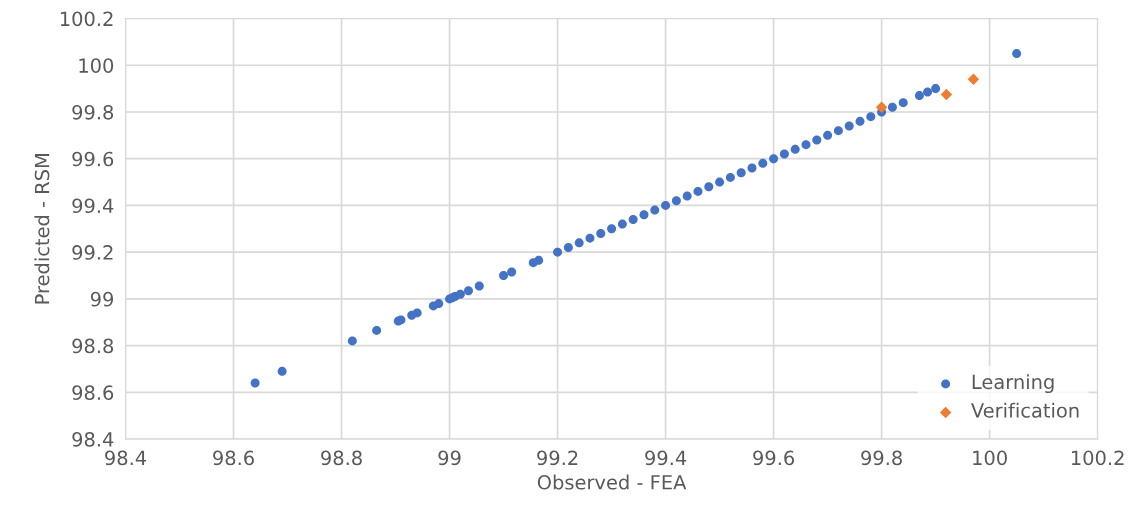 This screenshot has width=1141, height=529. What do you see at coordinates (93, 393) in the screenshot?
I see `y-tick-label: 98.6` at bounding box center [93, 393].